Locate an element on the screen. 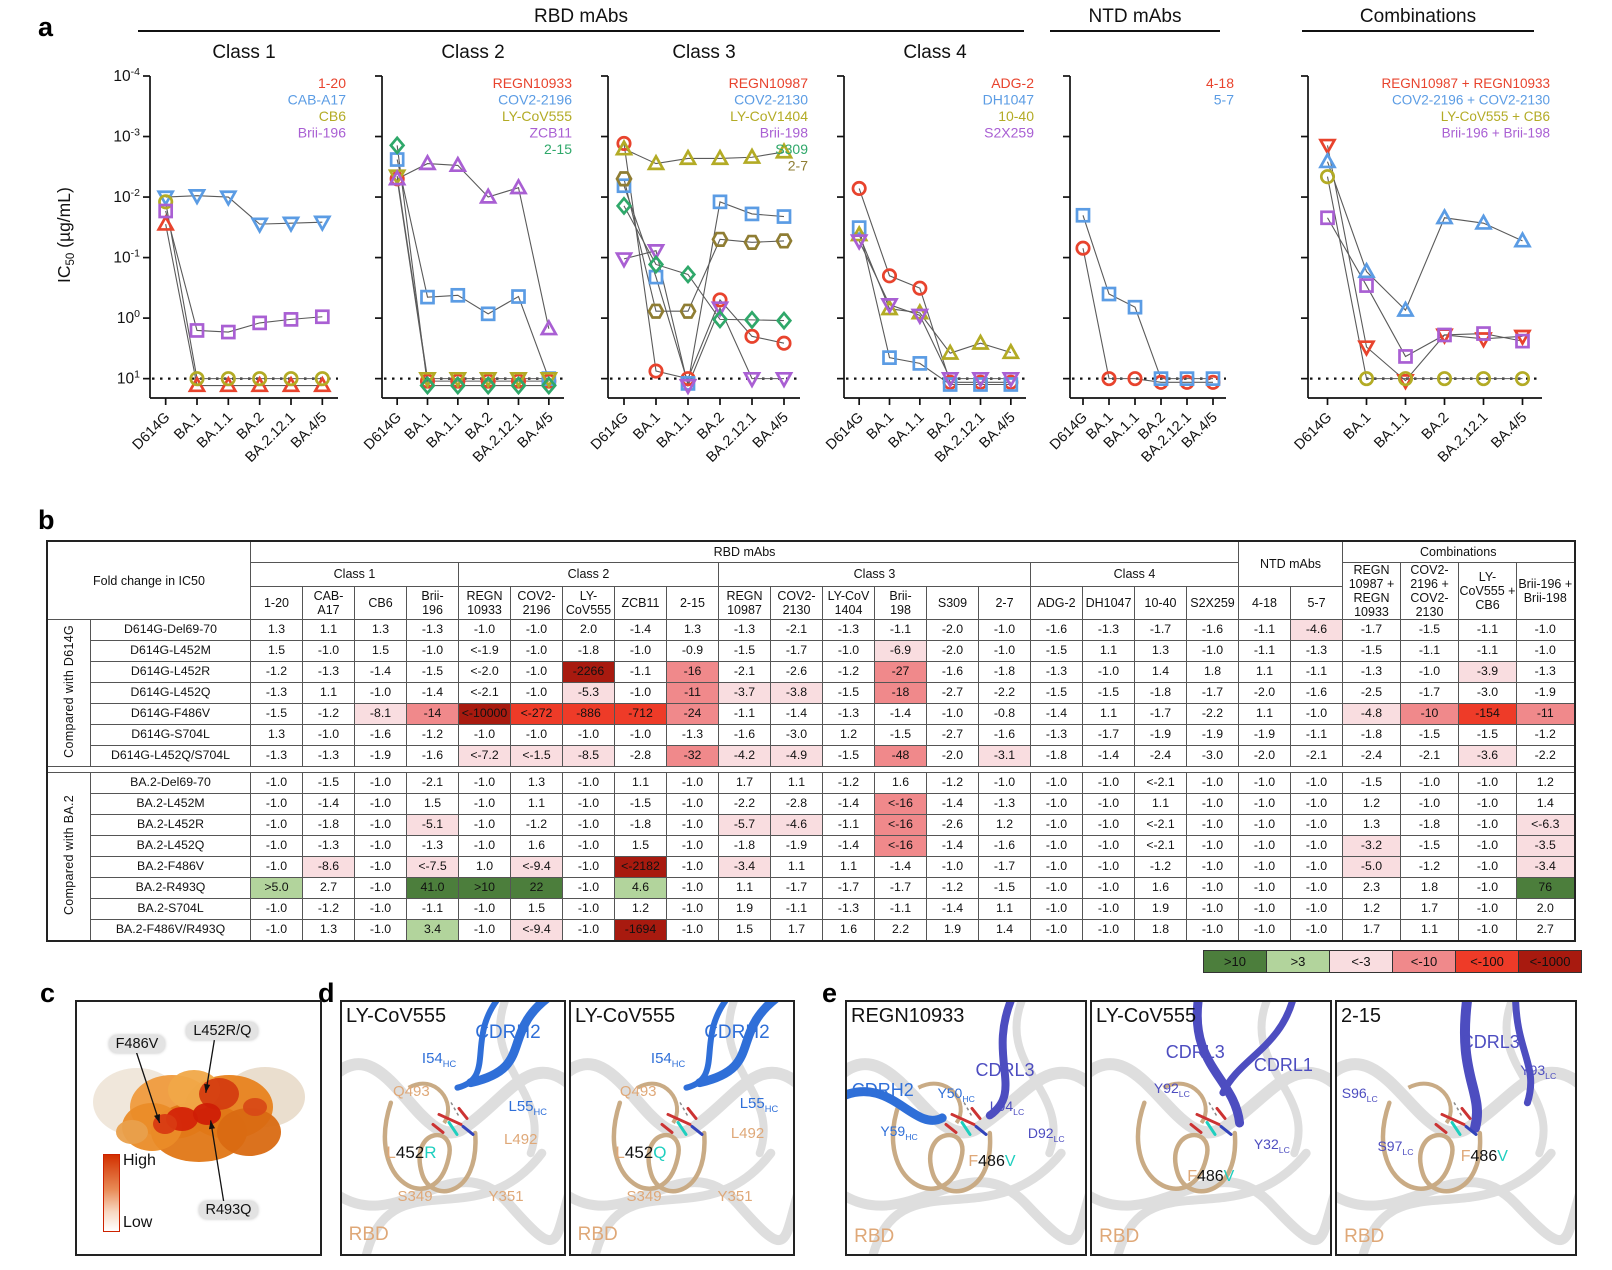  y-tick-label: 10⁻¹ is located at coordinates (126, 257).